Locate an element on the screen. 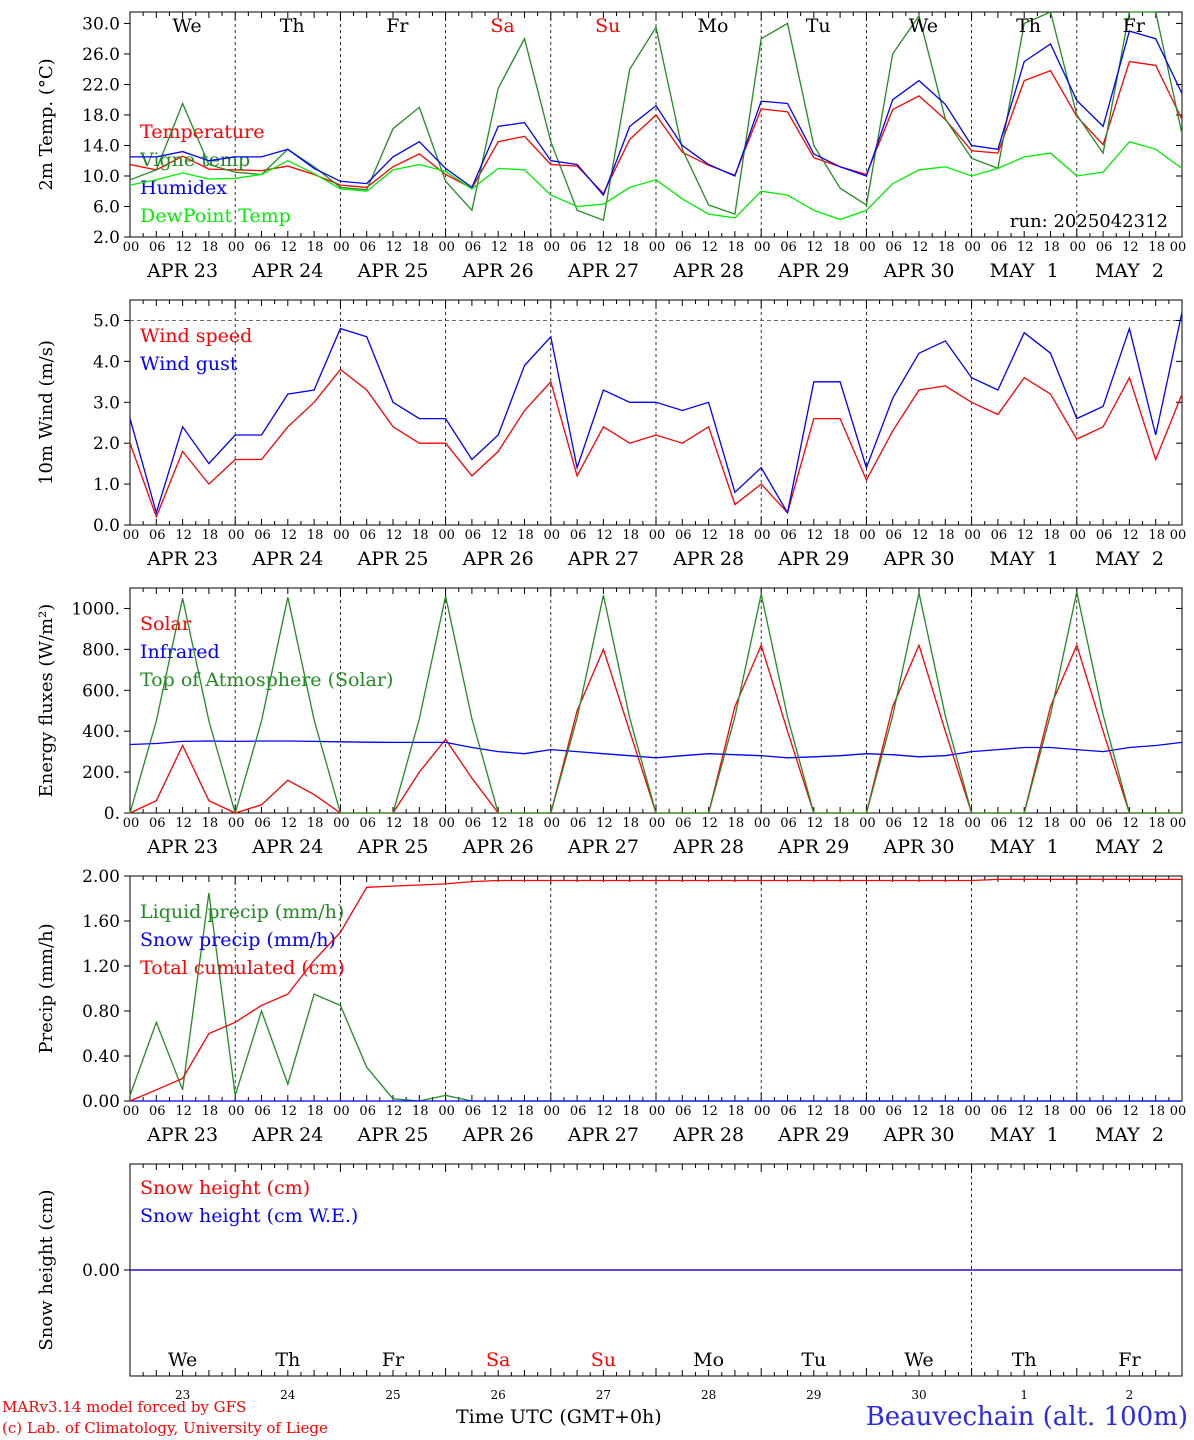  y-tick-label: 0. is located at coordinates (112, 814).